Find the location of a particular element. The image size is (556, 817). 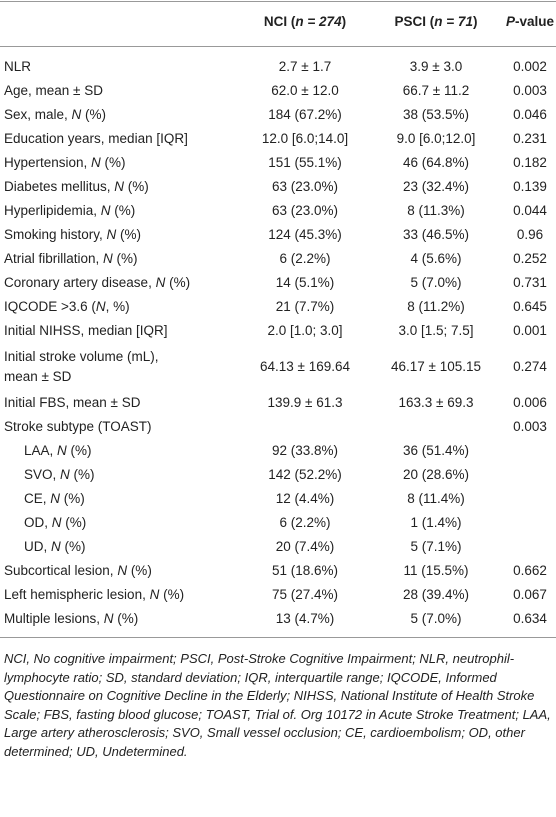

row-label: LAA, N (%) is located at coordinates (58, 451).